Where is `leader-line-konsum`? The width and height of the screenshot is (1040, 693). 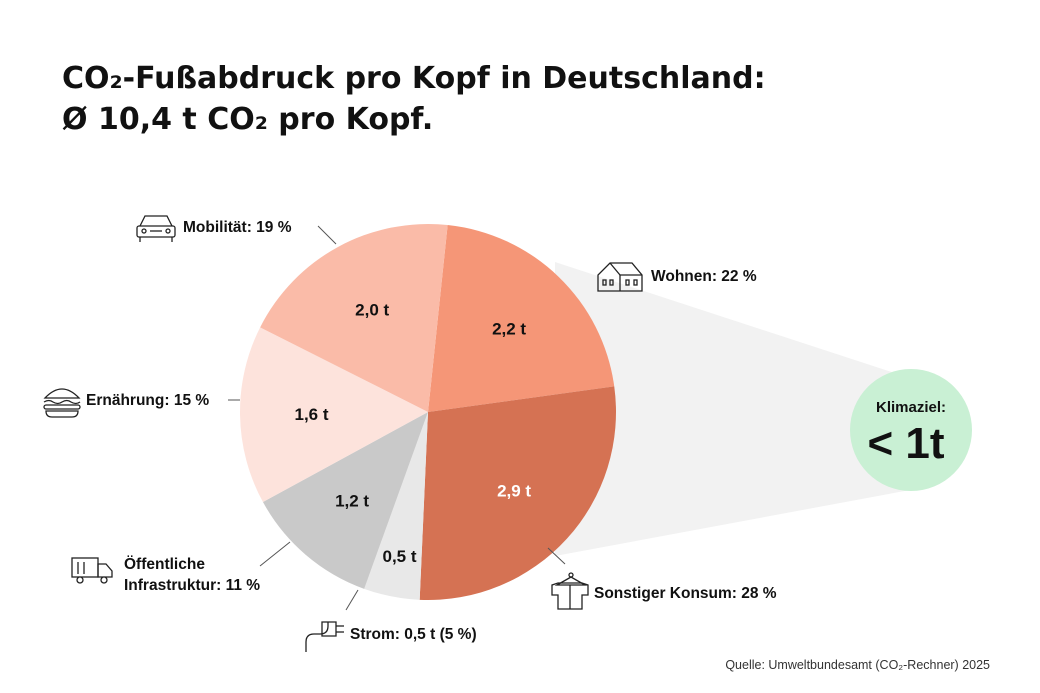
leader-line-konsum is located at coordinates (556, 556).